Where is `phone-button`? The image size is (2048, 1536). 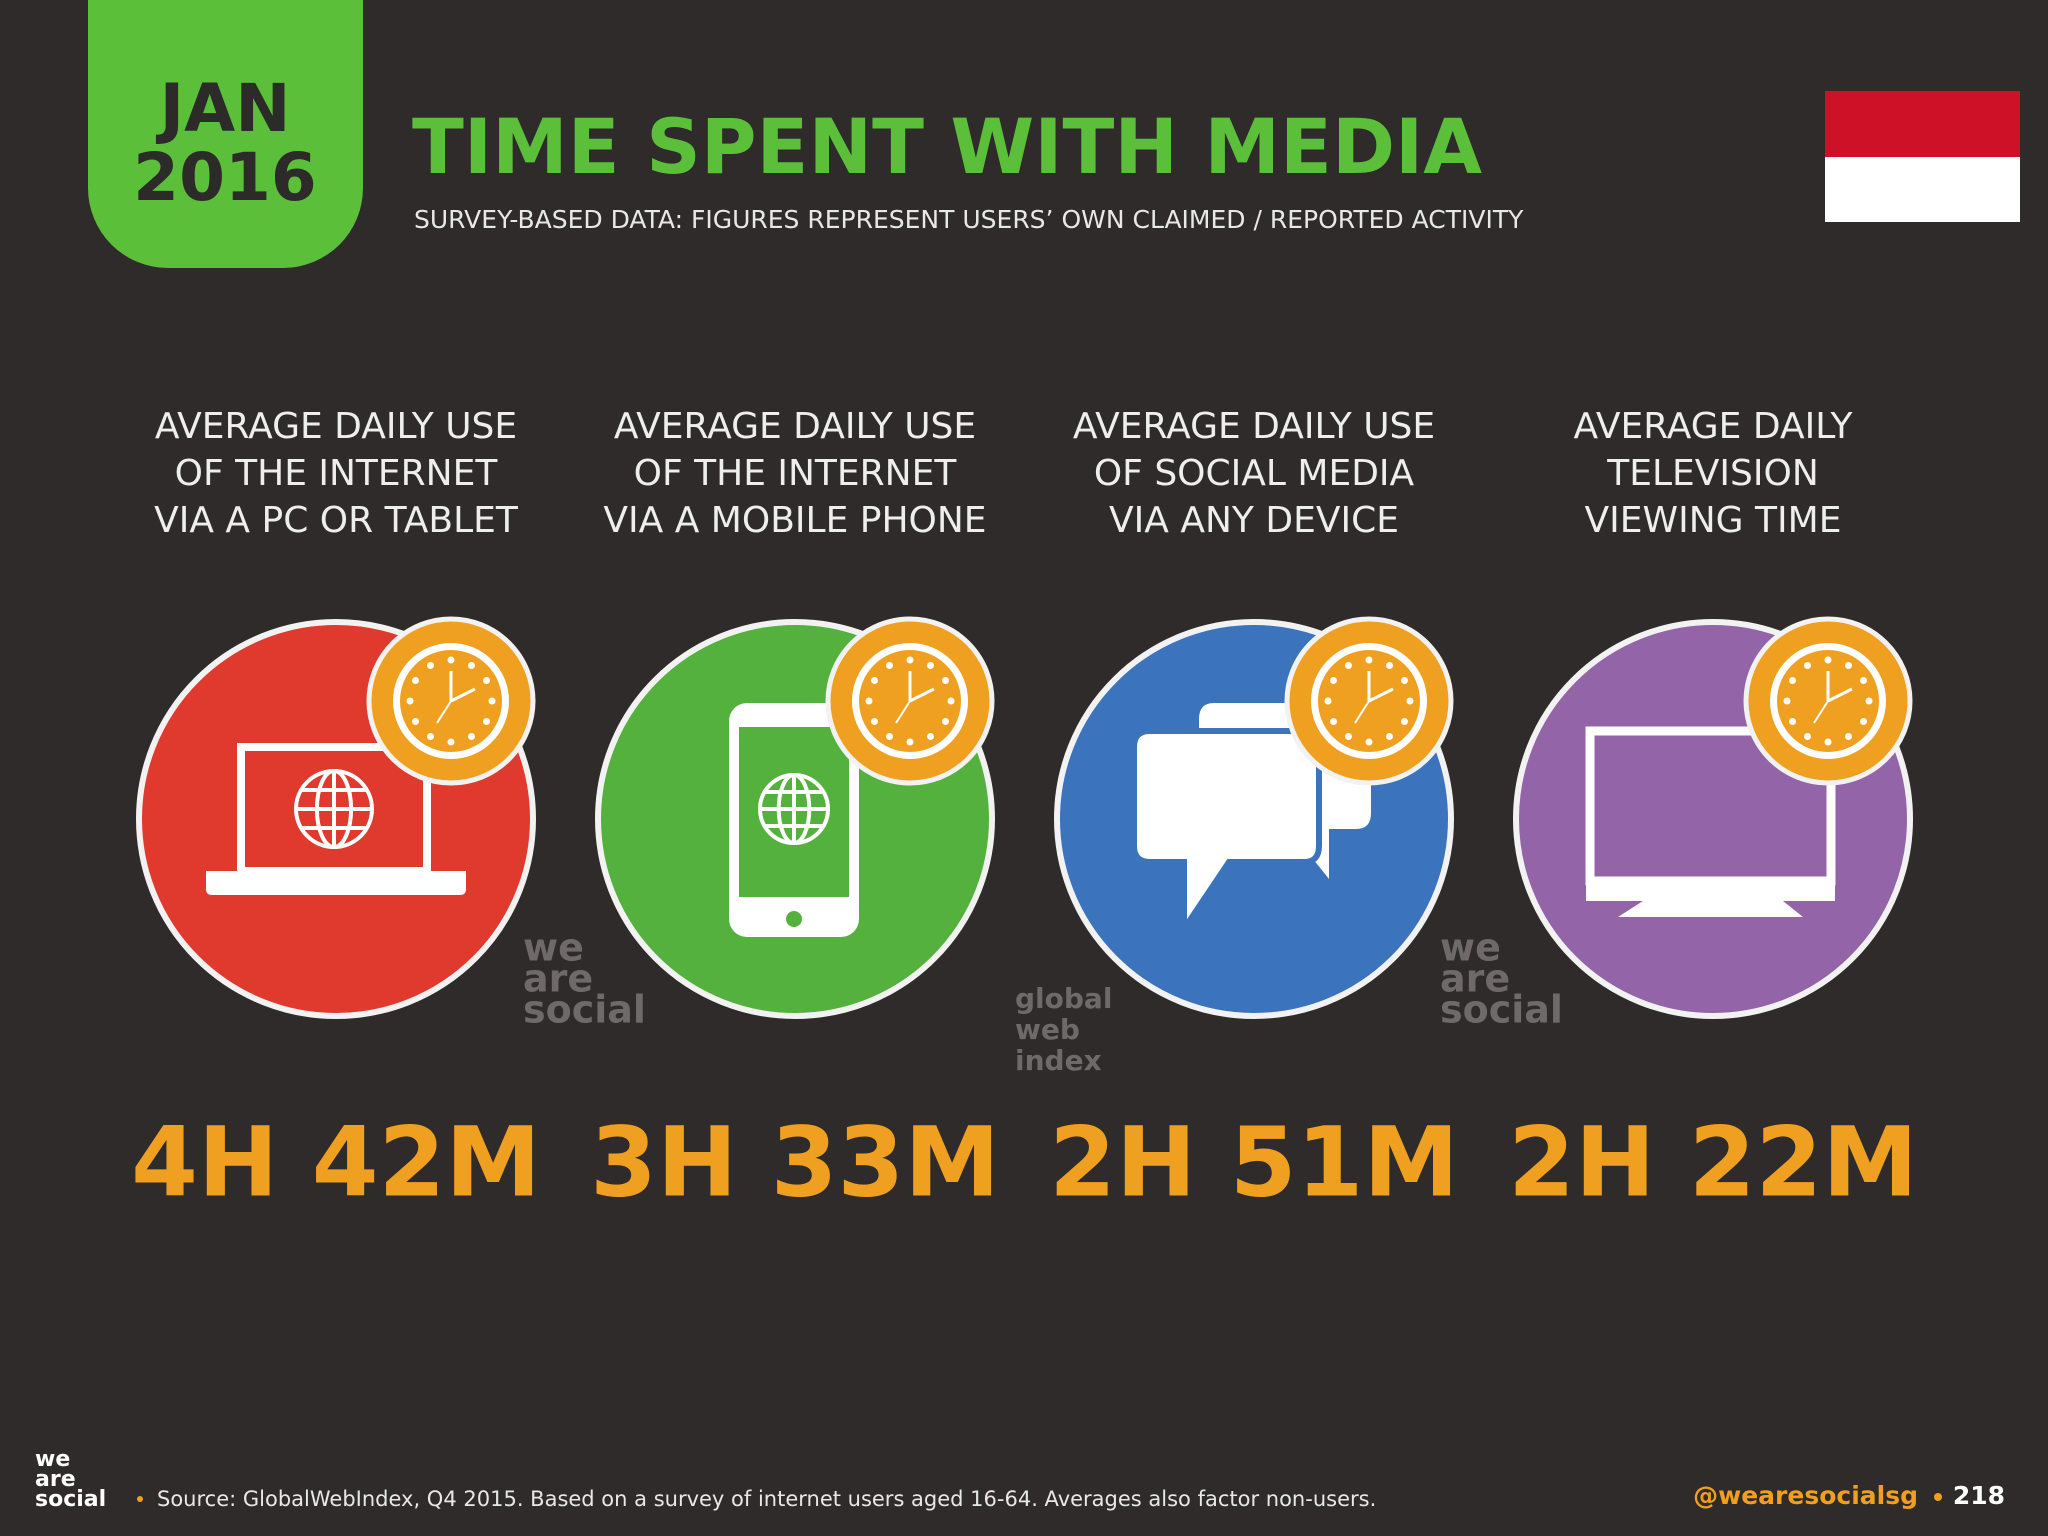
phone-button is located at coordinates (794, 919).